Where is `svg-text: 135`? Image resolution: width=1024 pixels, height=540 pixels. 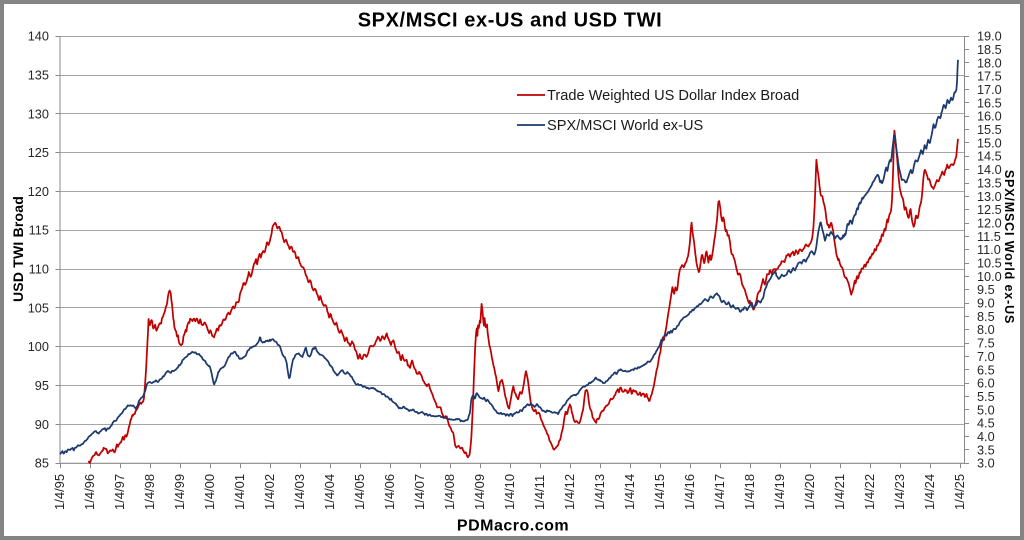 svg-text: 135 is located at coordinates (38, 75).